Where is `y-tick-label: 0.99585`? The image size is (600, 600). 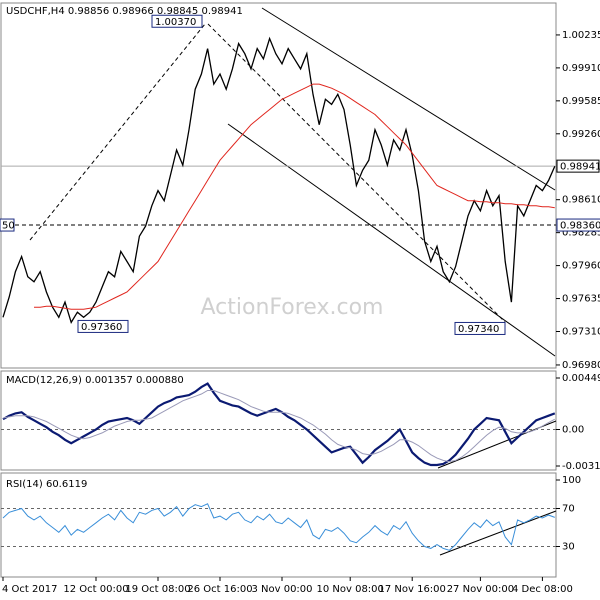
y-tick-label: 0.99585 is located at coordinates (581, 101).